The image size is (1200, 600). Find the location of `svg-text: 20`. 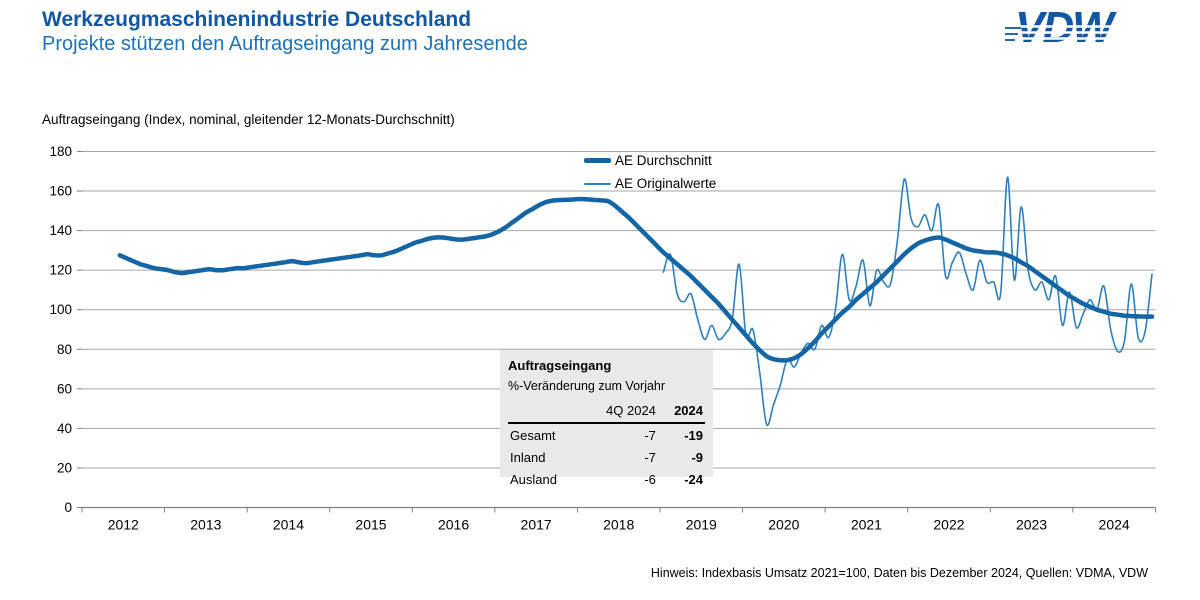

svg-text: 20 is located at coordinates (64, 467).